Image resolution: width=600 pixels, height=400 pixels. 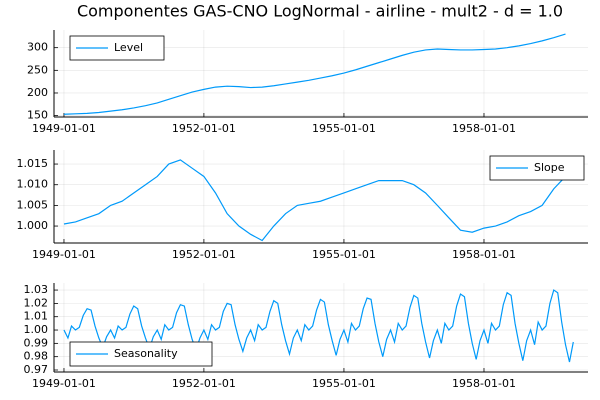 What do you see at coordinates (36, 316) in the screenshot?
I see `y-tick-label: 1.01` at bounding box center [36, 316].